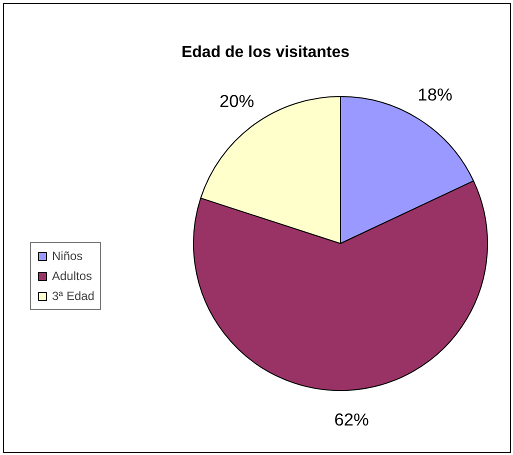 This screenshot has width=513, height=455. What do you see at coordinates (73, 296) in the screenshot?
I see `legend-label: 3ª Edad` at bounding box center [73, 296].